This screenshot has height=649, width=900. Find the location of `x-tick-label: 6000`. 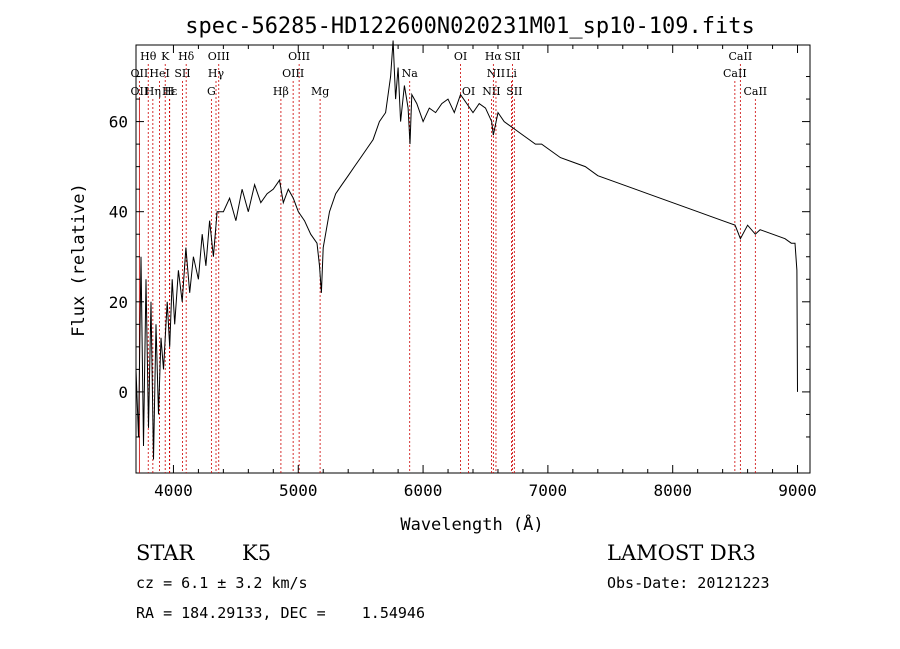

x-tick-label: 6000 is located at coordinates (423, 490).